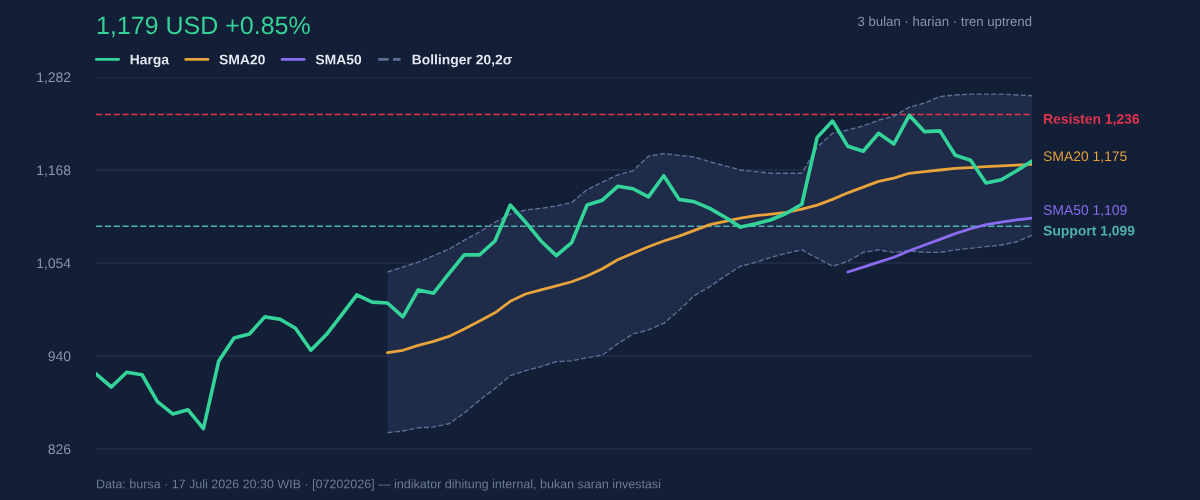  I want to click on chart-title: 1,179 USD +0.85%, so click(203, 27).